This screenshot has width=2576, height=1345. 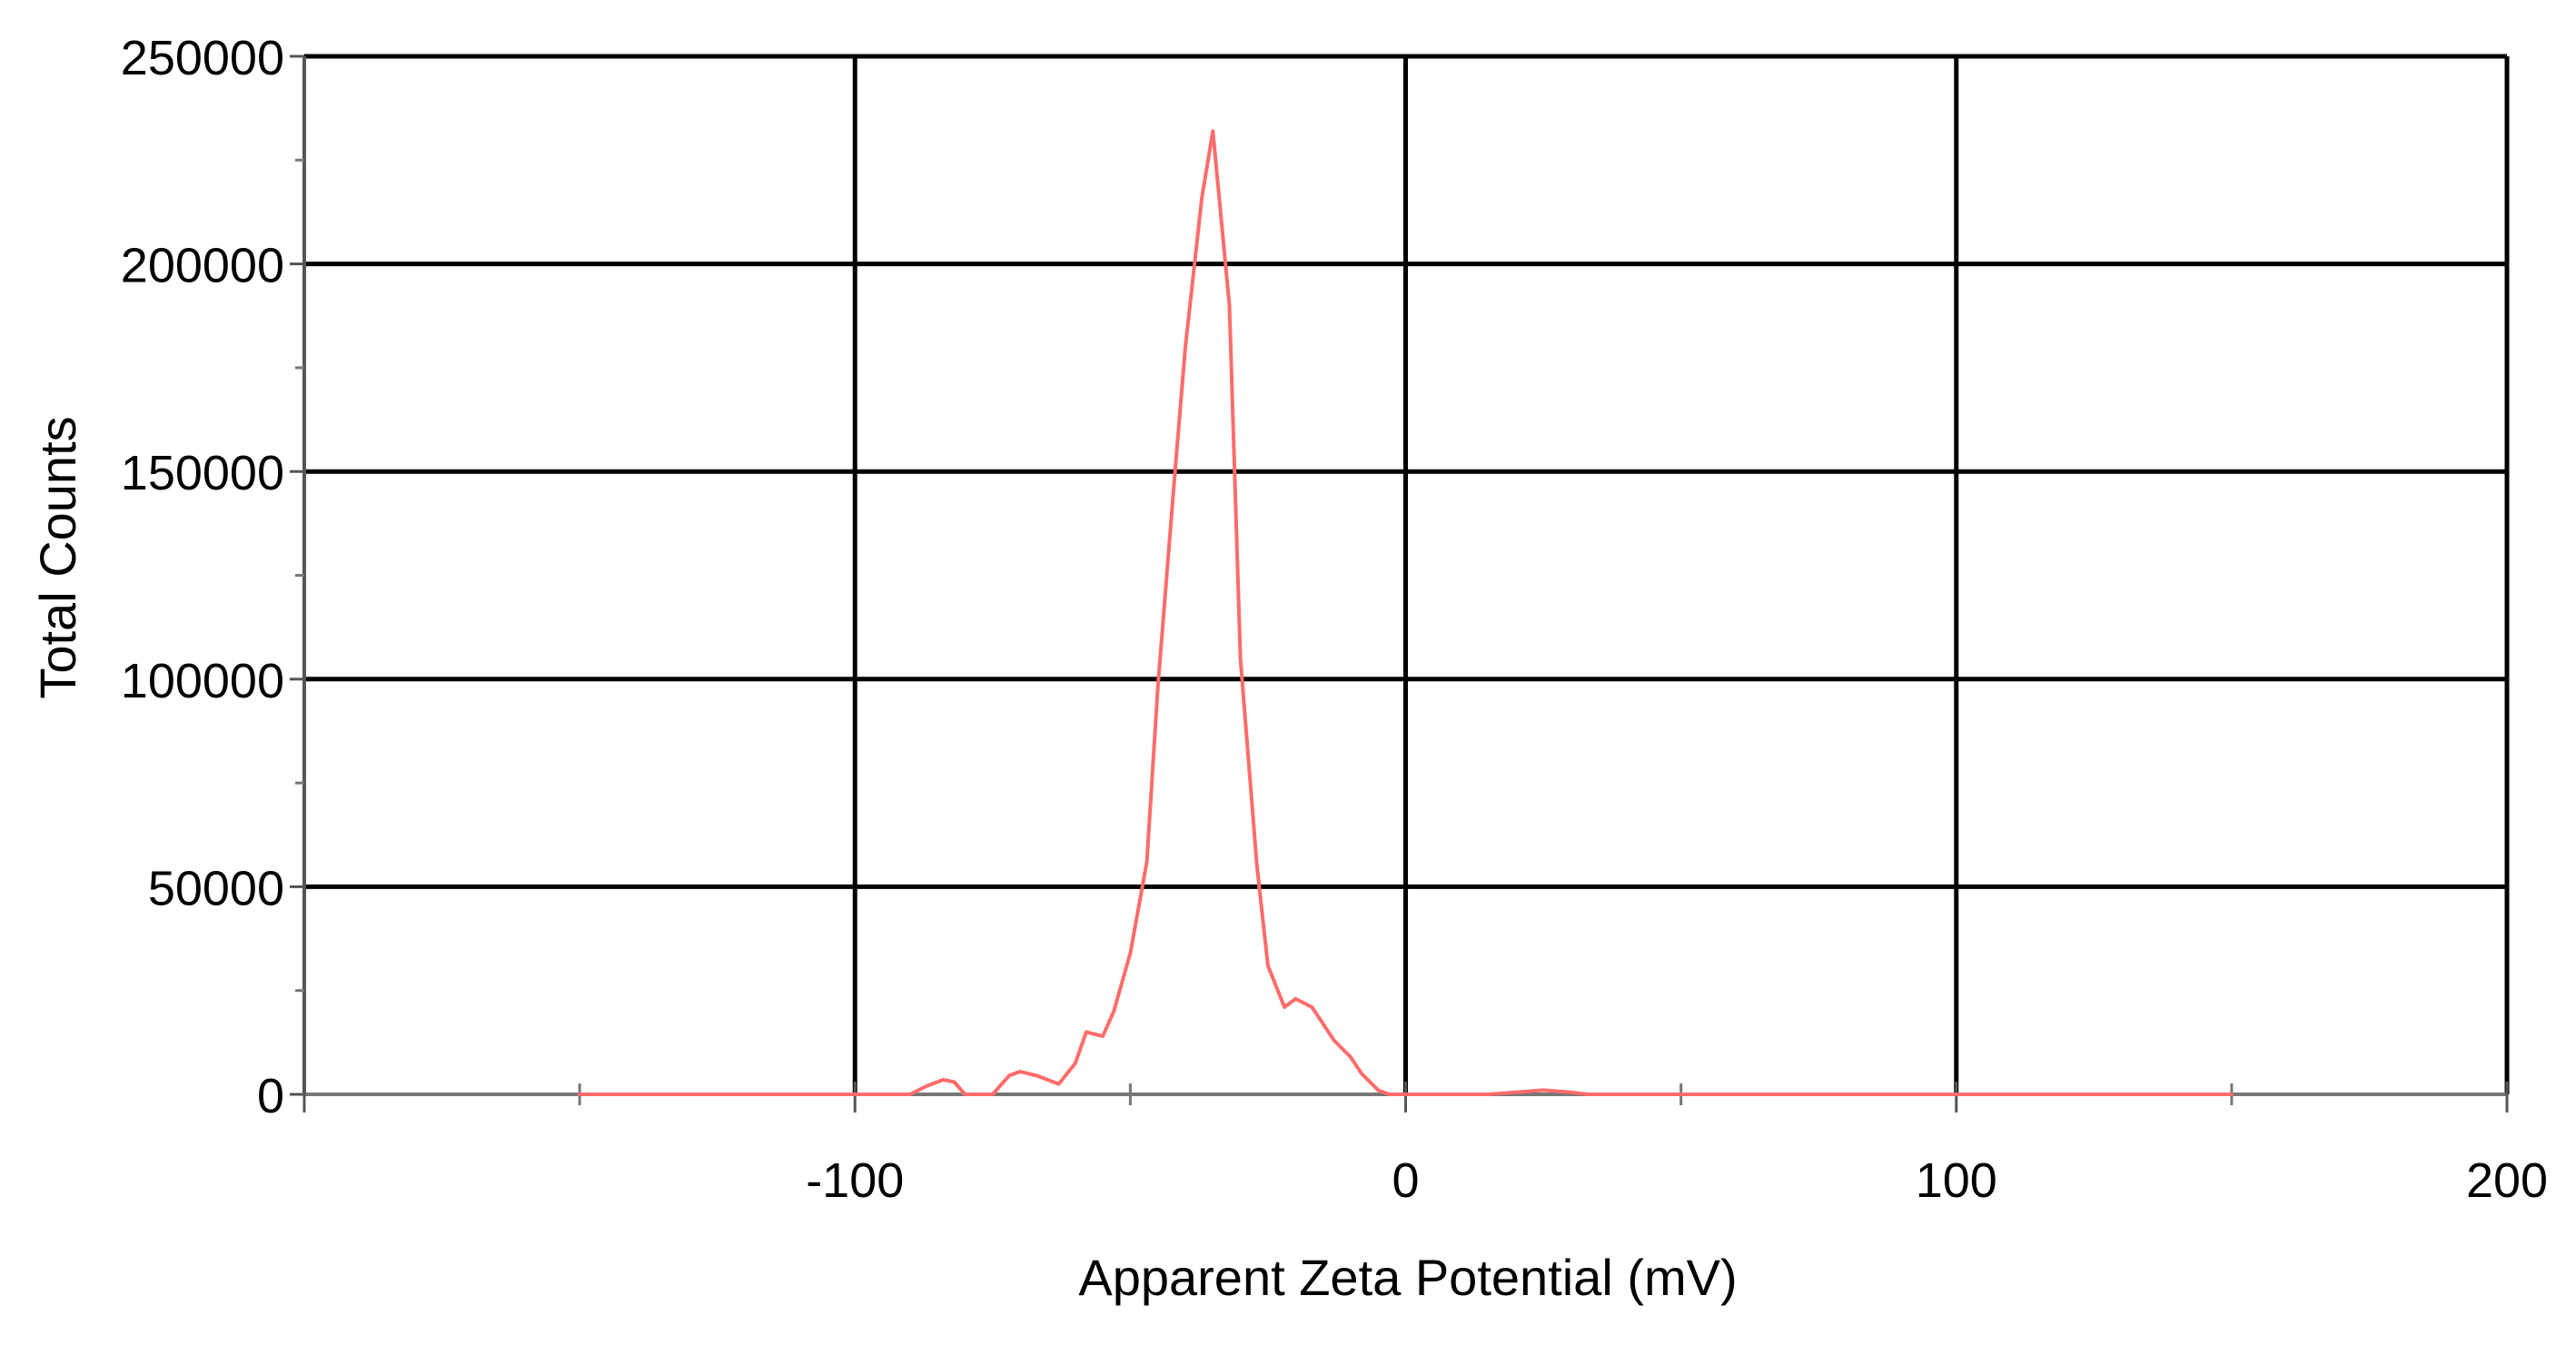 What do you see at coordinates (2507, 1180) in the screenshot?
I see `x-tick-label: 200` at bounding box center [2507, 1180].